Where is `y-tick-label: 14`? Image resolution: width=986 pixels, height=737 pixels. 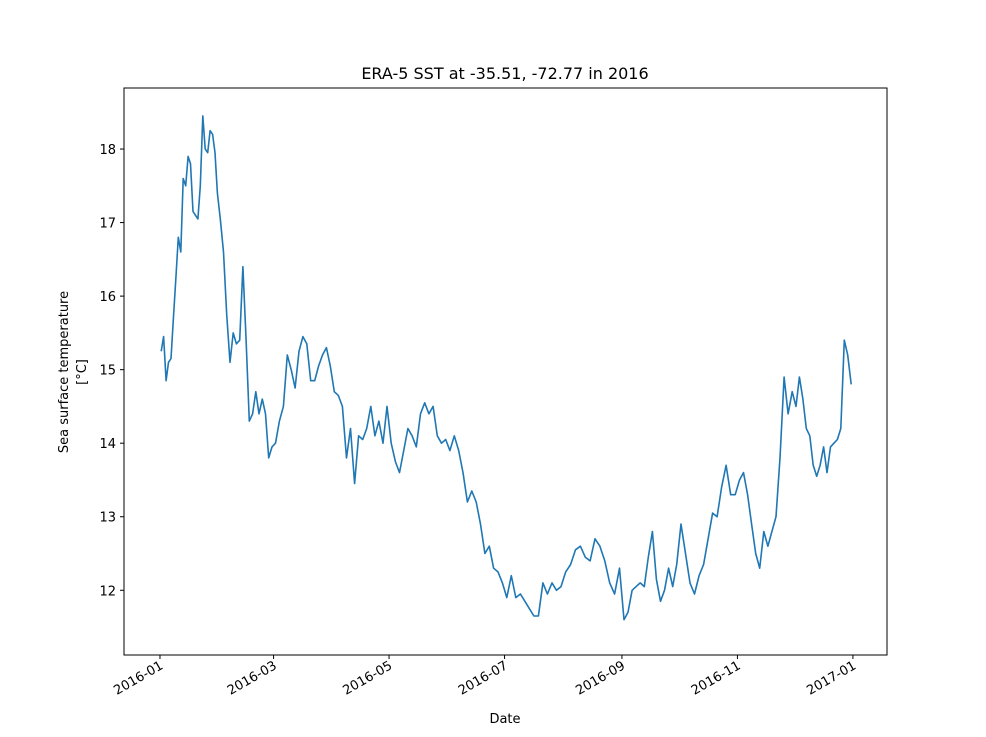
y-tick-label: 14 is located at coordinates (107, 444).